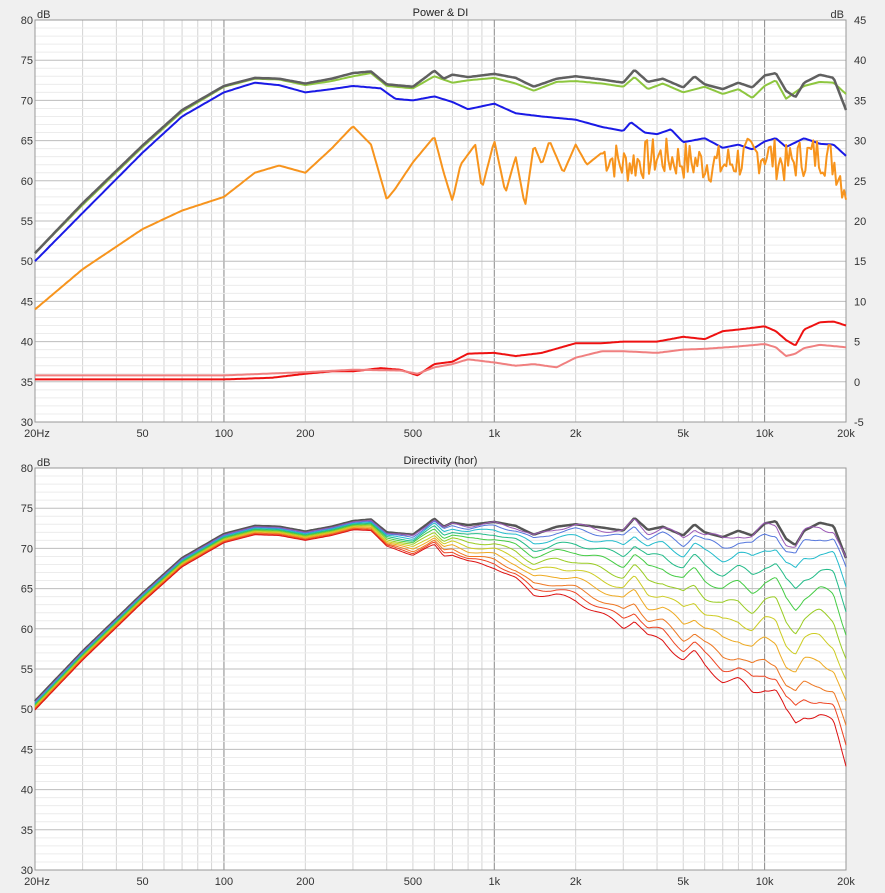 This screenshot has height=893, width=885. Describe the element at coordinates (860, 222) in the screenshot. I see `y-tick-label-right: 20` at that location.